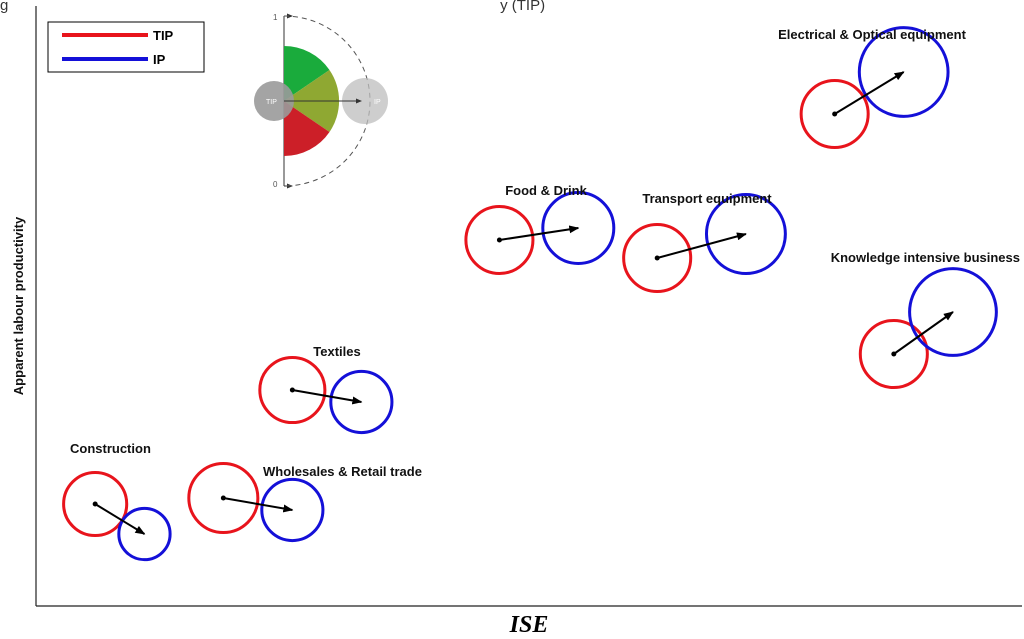 Image resolution: width=1024 pixels, height=639 pixels. I want to click on sector-label: Textiles, so click(336, 351).